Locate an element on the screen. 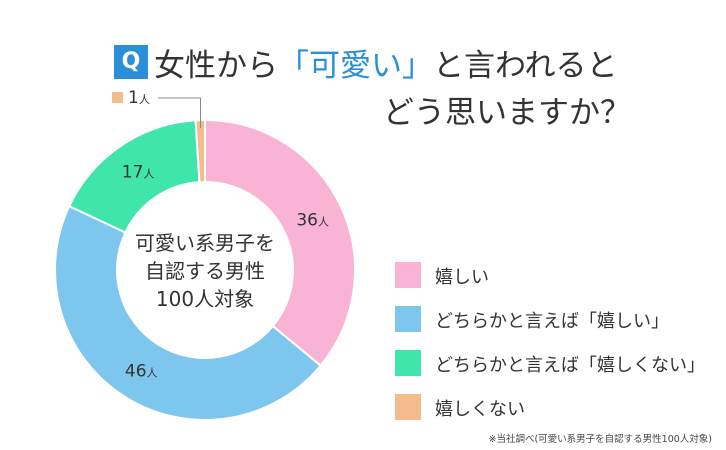  leader-line is located at coordinates (180, 113).